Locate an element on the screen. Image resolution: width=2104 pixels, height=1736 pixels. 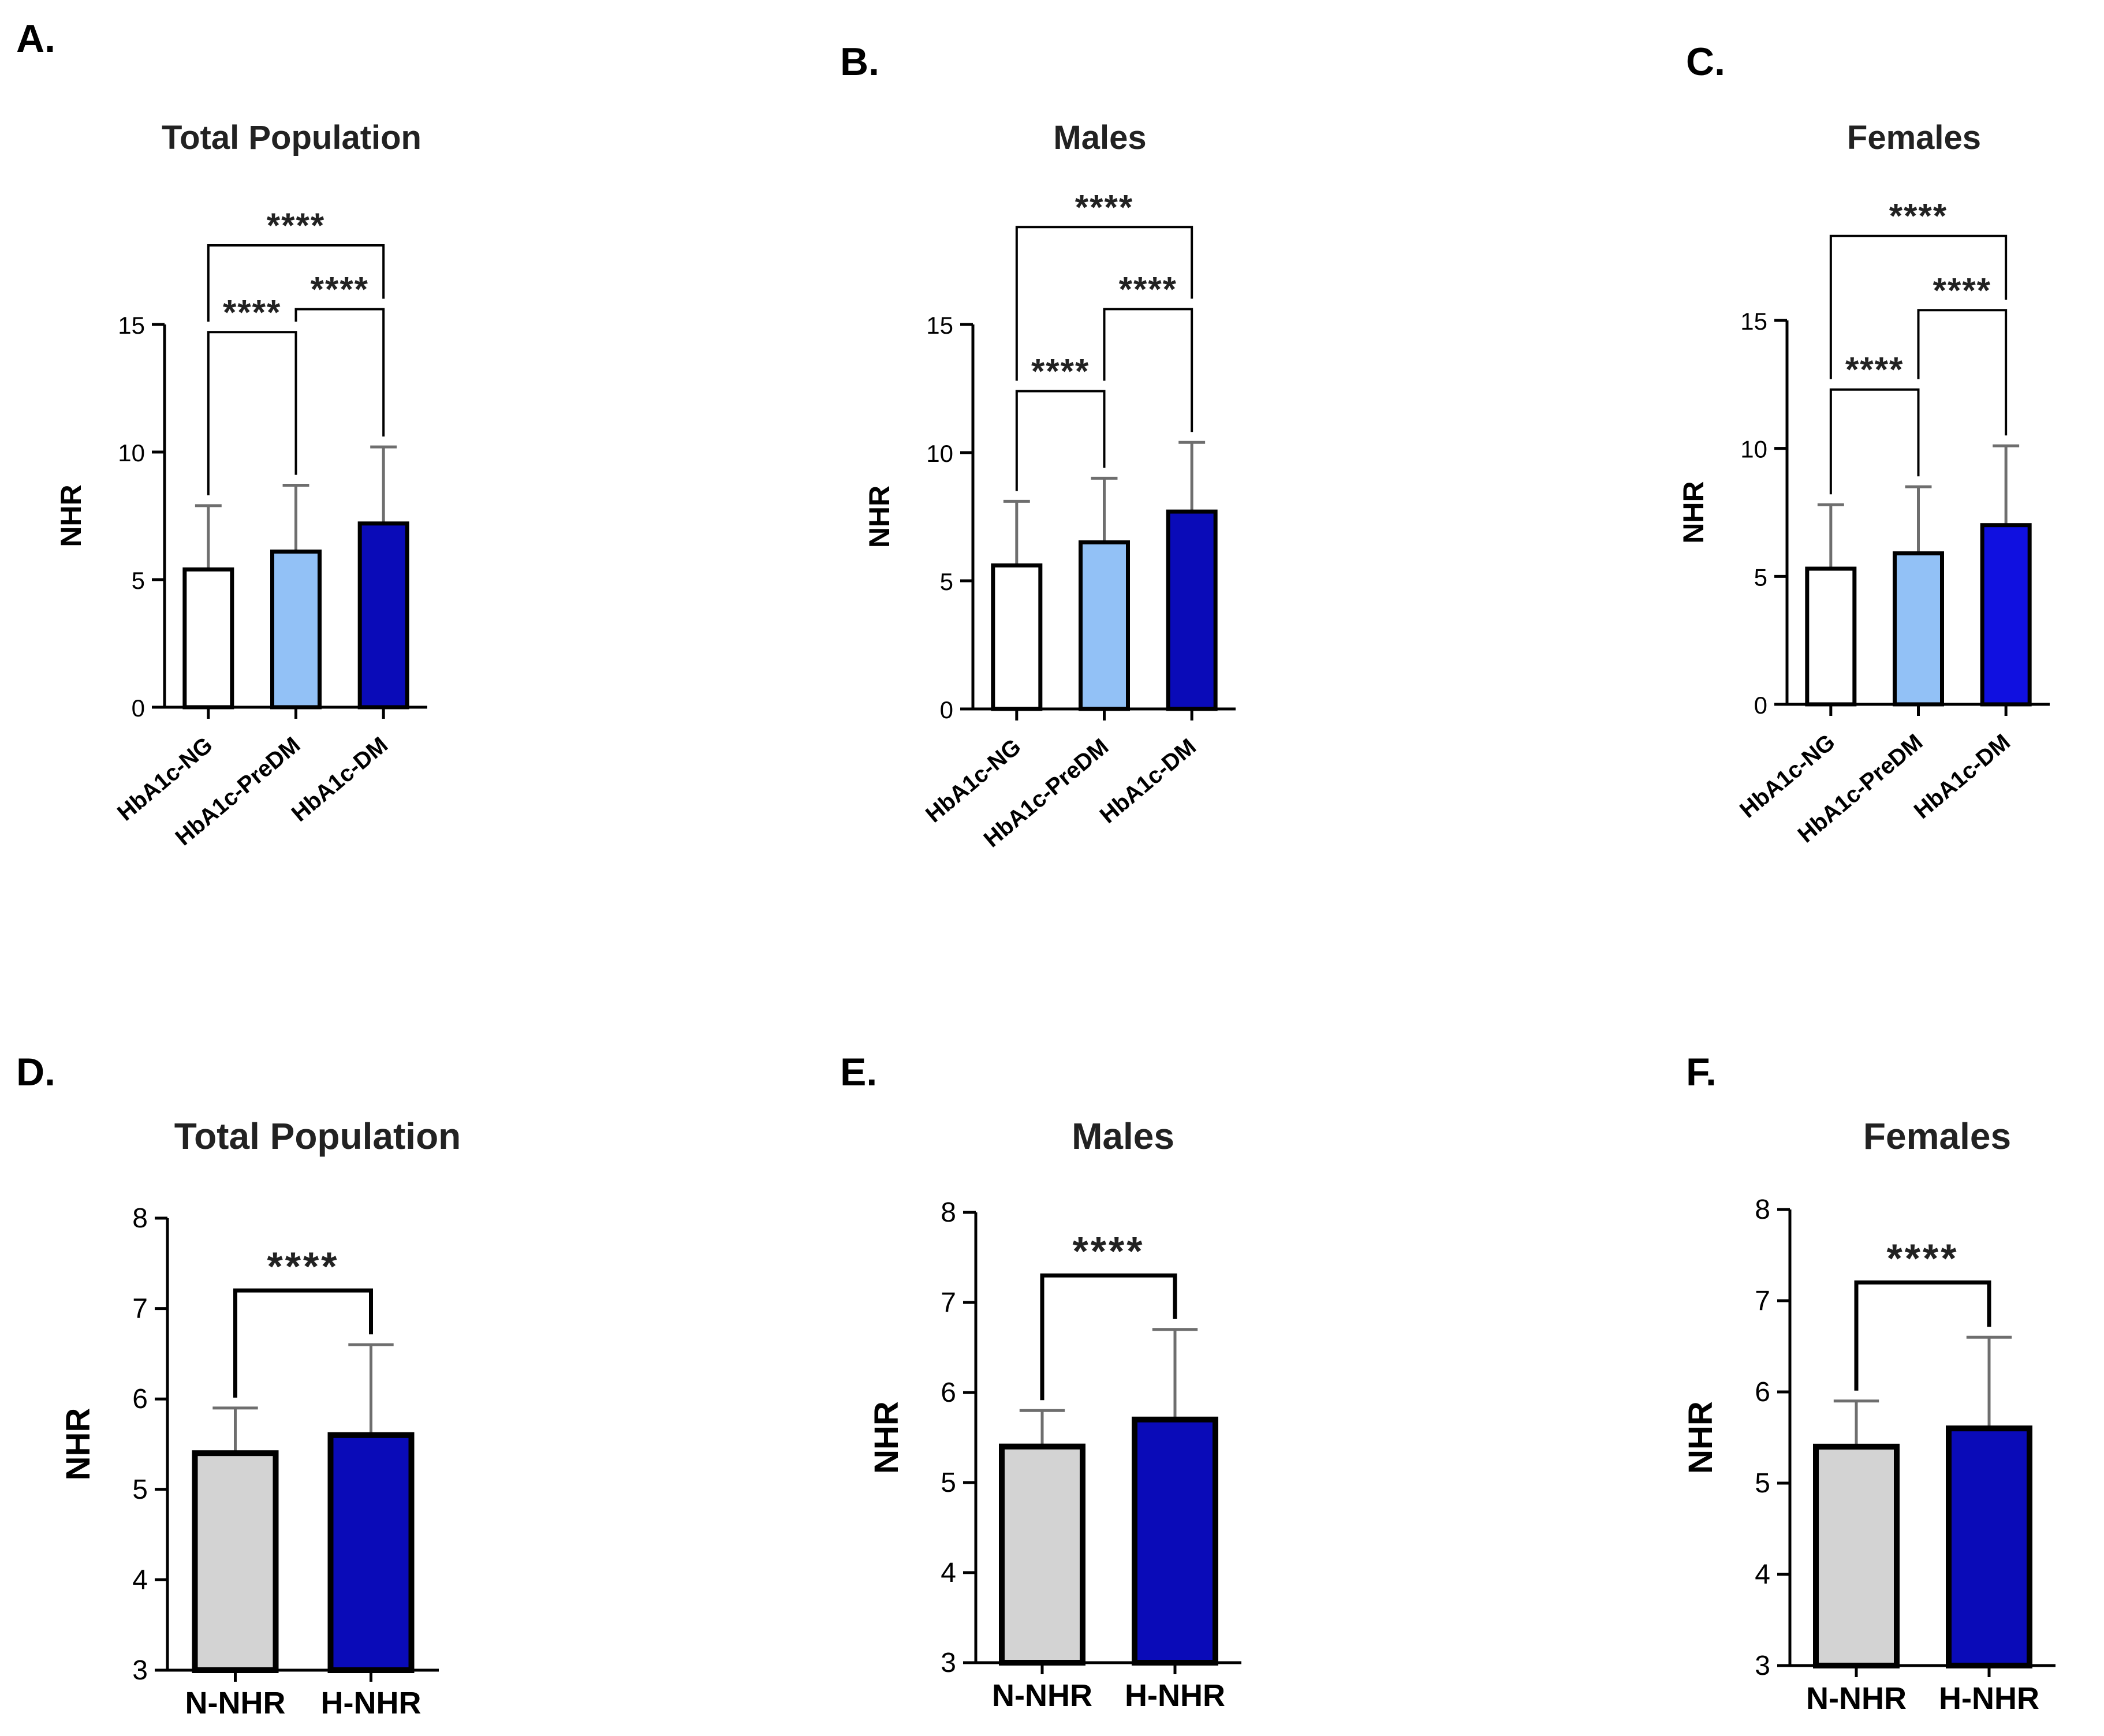
chart-panel-6: F. Females NHR 3 4 5 6 7 8 N-NHR H-NHR **** is located at coordinates (1869, 1383).